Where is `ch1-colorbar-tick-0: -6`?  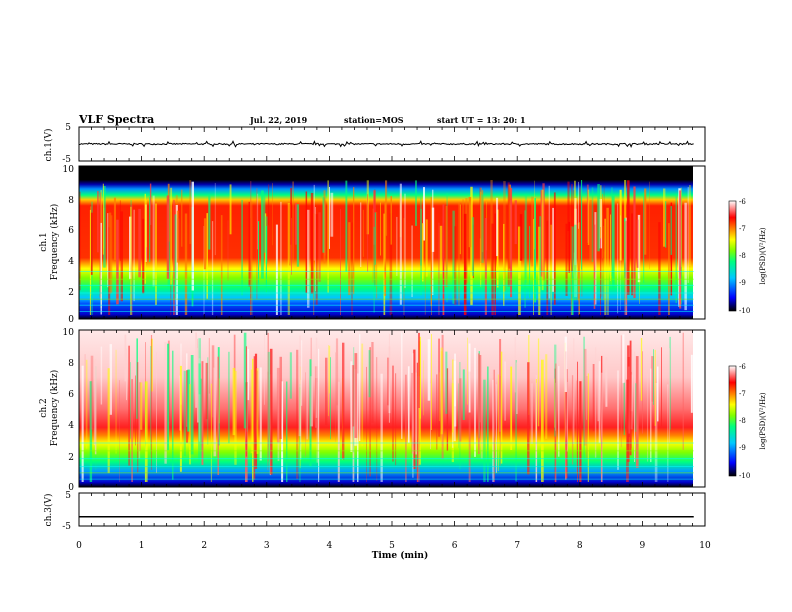 ch1-colorbar-tick-0: -6 is located at coordinates (742, 202).